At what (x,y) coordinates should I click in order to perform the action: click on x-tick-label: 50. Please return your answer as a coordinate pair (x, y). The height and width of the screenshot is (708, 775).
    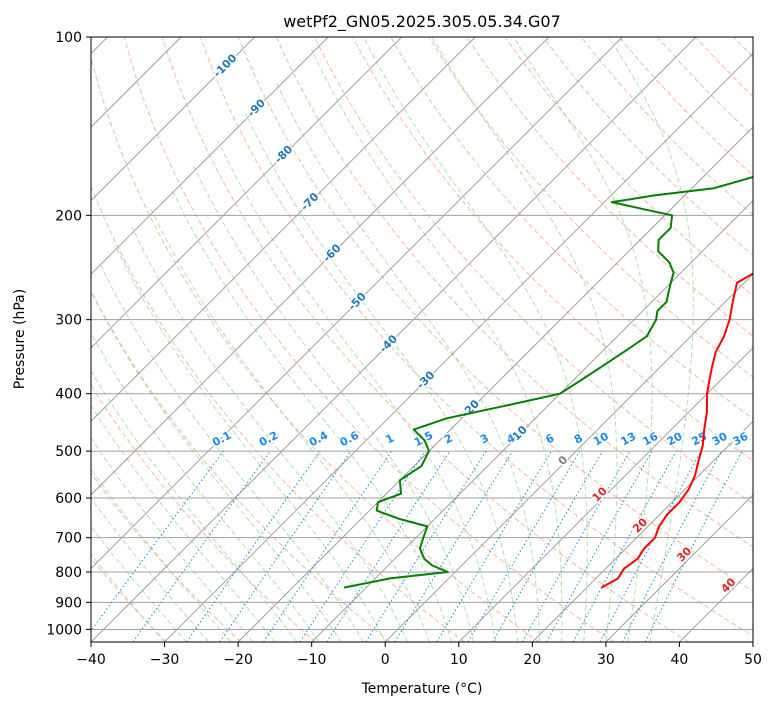
    Looking at the image, I should click on (753, 660).